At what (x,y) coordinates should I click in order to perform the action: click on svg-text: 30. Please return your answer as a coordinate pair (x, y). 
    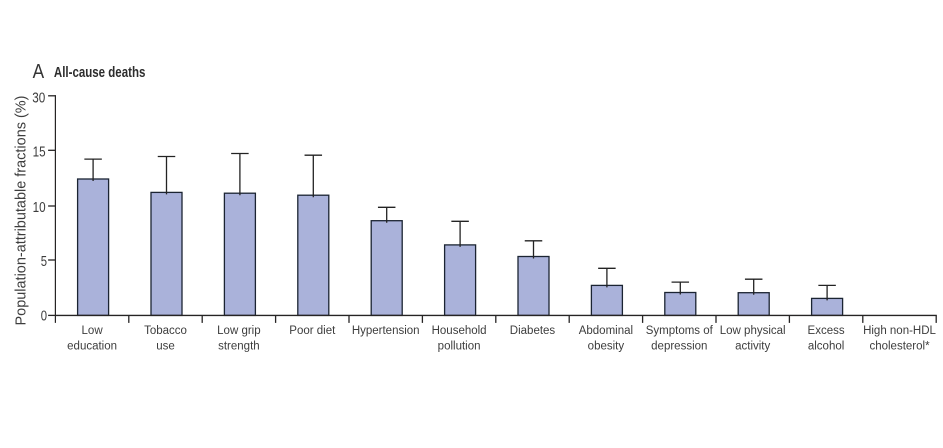
    Looking at the image, I should click on (38, 98).